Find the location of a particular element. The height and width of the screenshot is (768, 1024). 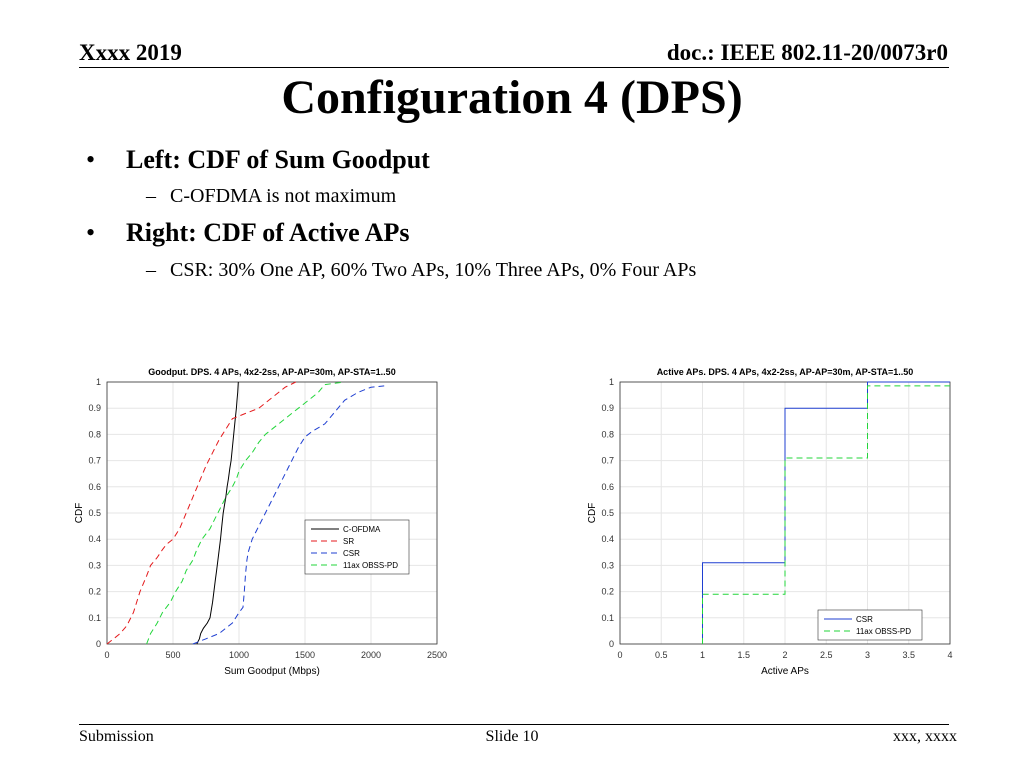

footer-author: xxx, xxxx is located at coordinates (925, 736).